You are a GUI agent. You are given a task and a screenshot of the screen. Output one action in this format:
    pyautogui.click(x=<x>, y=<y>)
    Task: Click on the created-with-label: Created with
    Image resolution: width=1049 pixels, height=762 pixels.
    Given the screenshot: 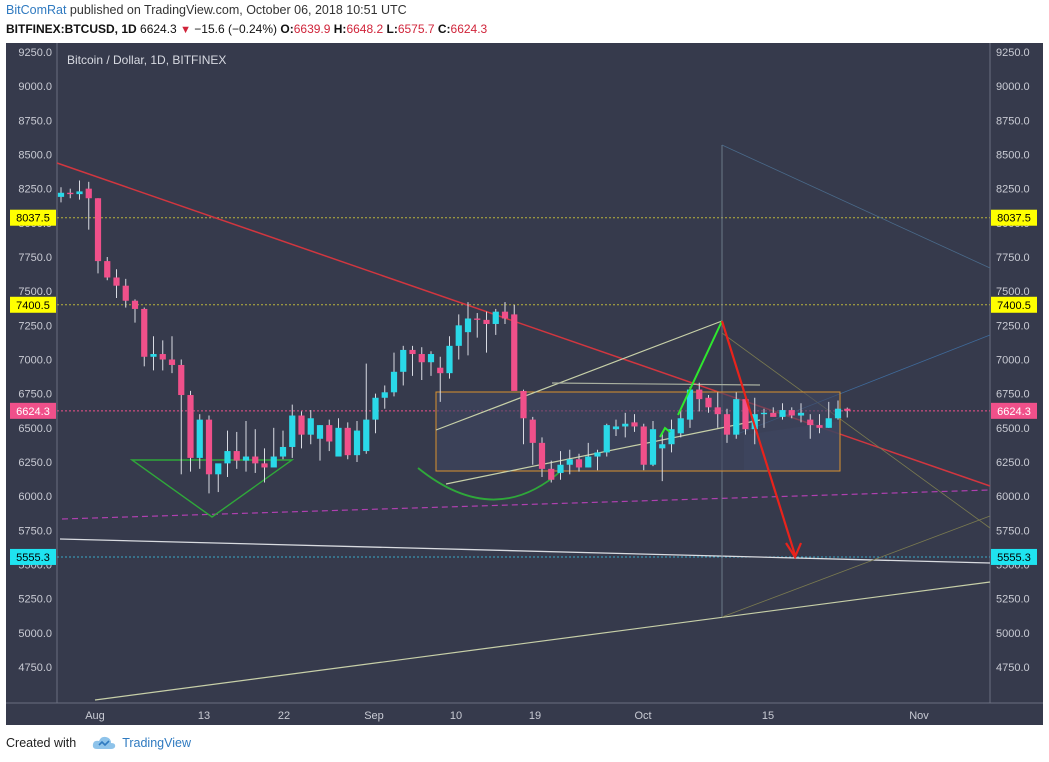 What is the action you would take?
    pyautogui.click(x=41, y=743)
    